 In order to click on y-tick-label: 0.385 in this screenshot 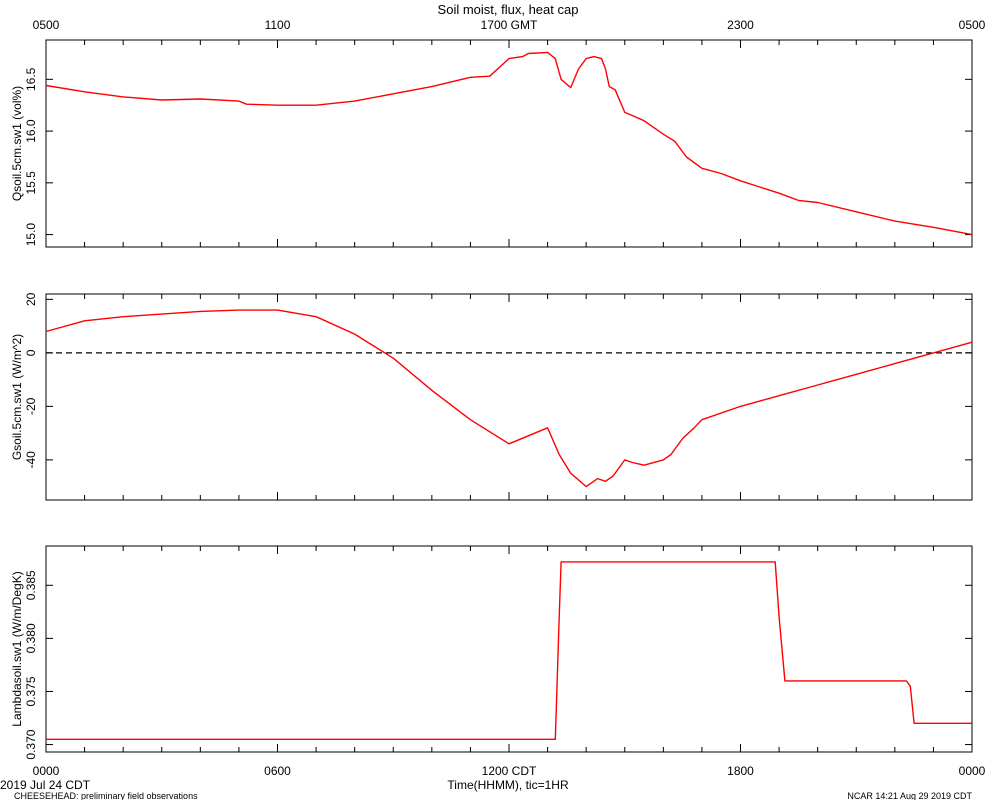, I will do `click(31, 585)`.